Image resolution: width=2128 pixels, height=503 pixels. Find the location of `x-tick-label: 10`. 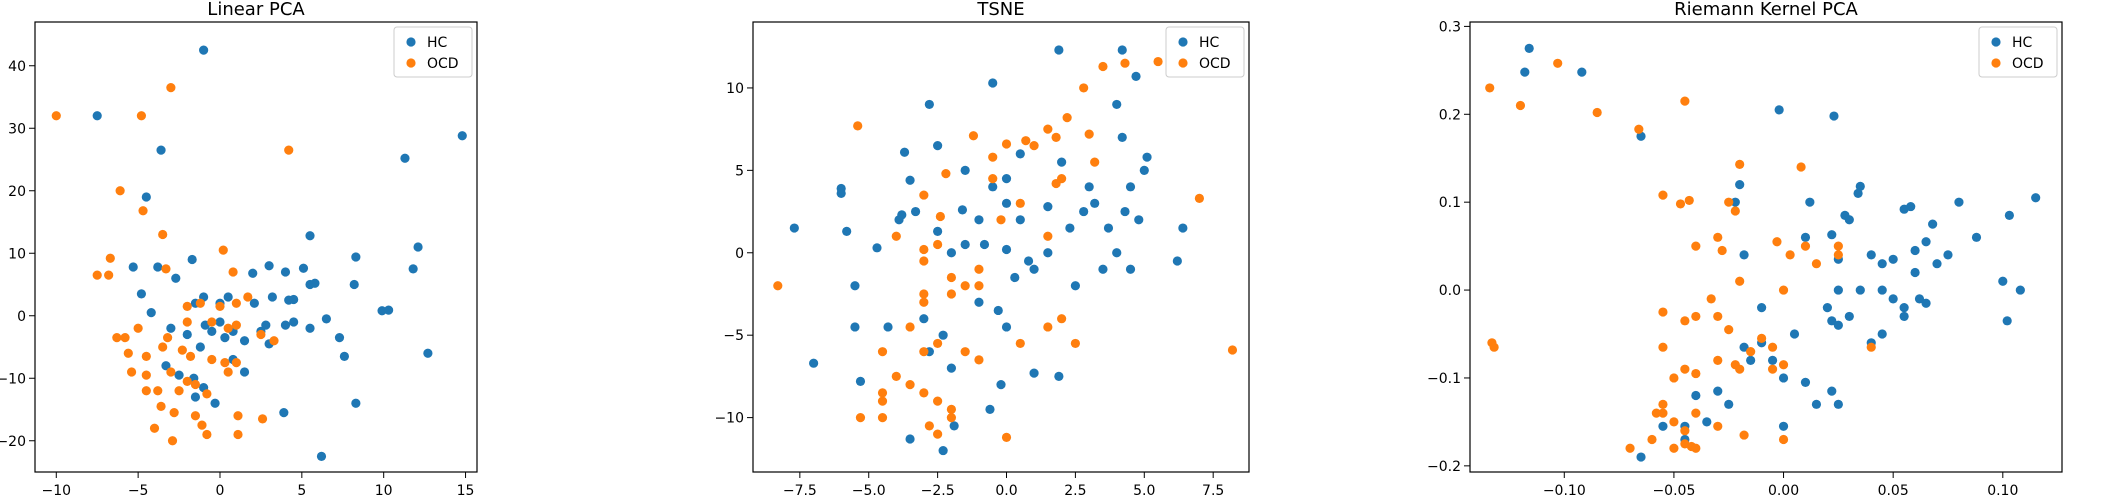

x-tick-label: 10 is located at coordinates (384, 491).